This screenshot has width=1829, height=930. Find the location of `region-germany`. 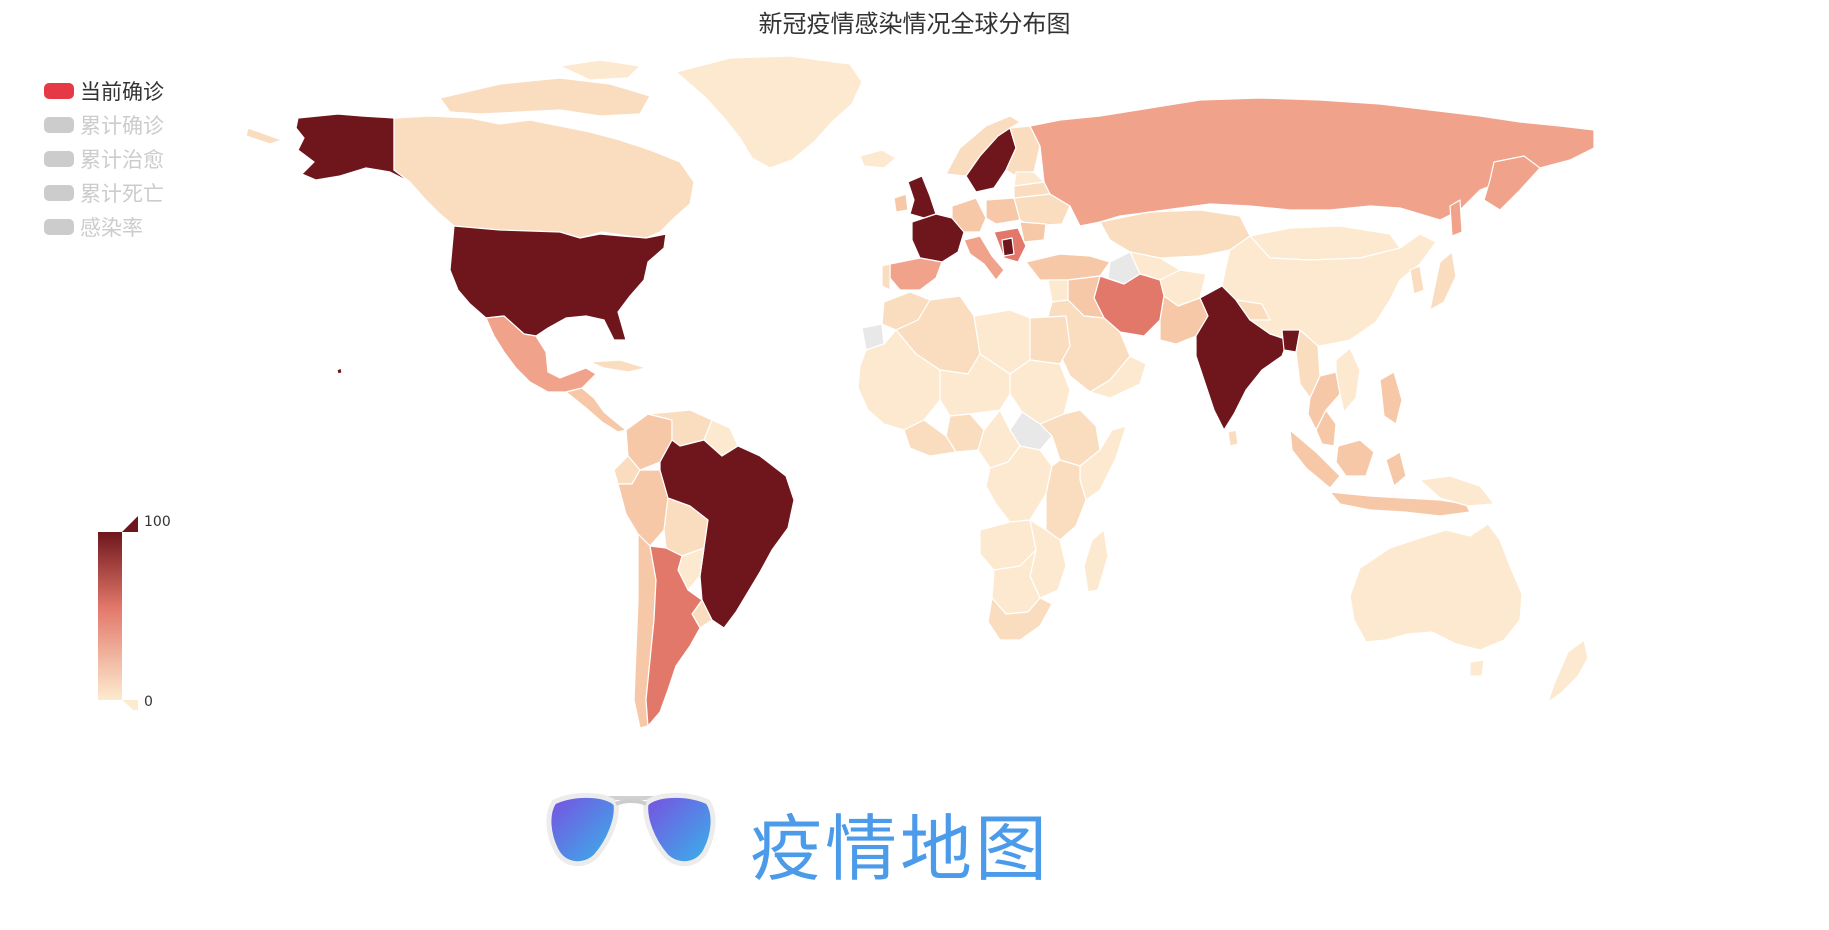

region-germany is located at coordinates (969, 215).